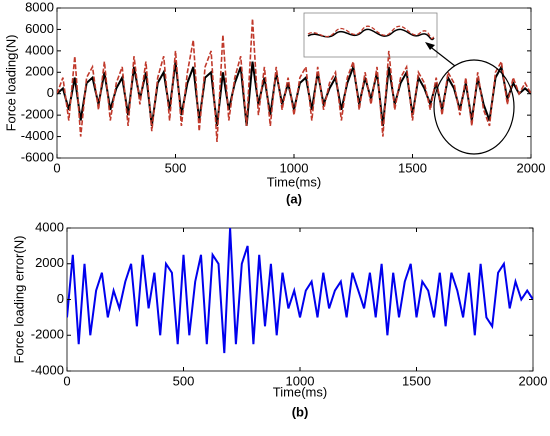 The image size is (550, 436). Describe the element at coordinates (39, 7) in the screenshot. I see `y-tick-label: 8000` at that location.